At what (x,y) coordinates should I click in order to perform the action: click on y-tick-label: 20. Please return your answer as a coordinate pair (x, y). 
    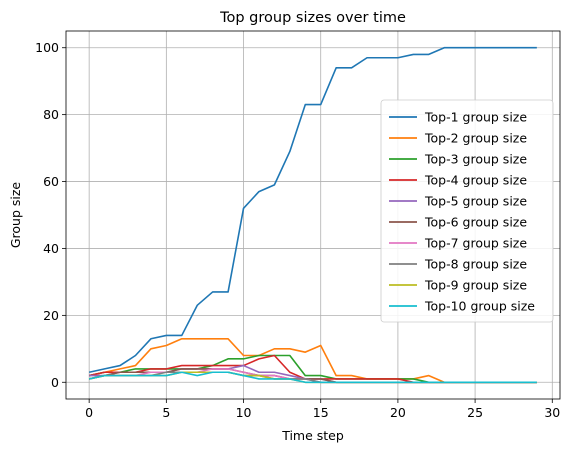
    Looking at the image, I should click on (51, 315).